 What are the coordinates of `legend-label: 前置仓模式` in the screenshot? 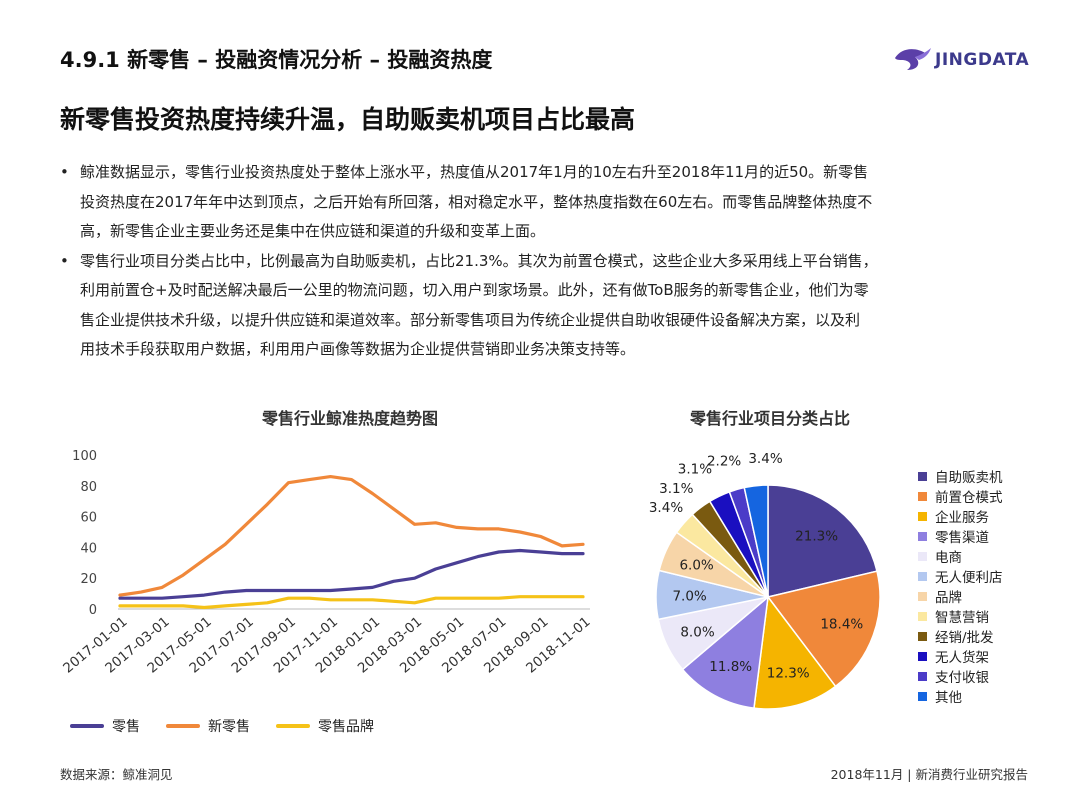 It's located at (969, 498).